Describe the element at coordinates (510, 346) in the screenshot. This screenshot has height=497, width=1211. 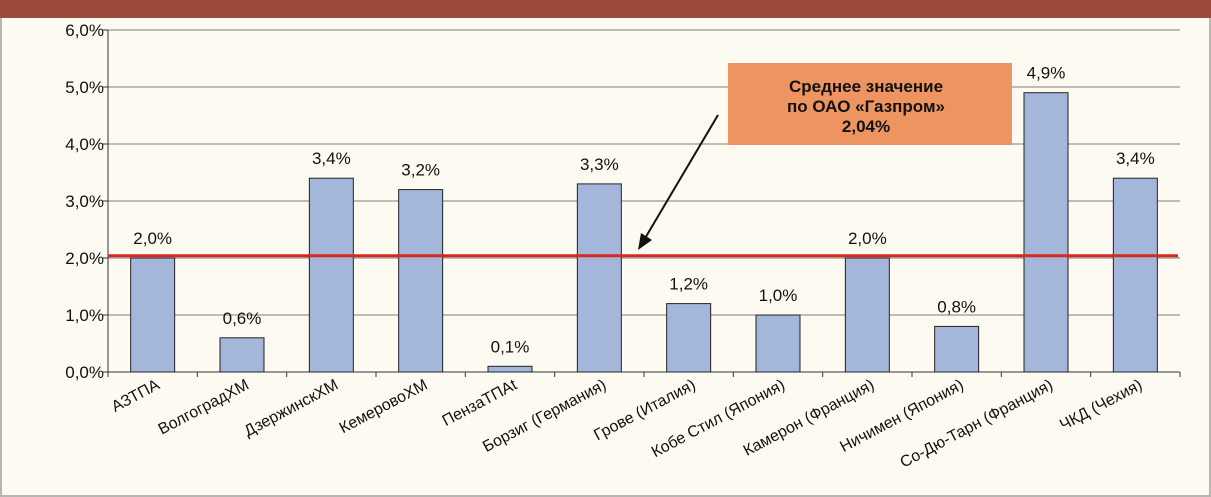
I see `value-label: 0,1%` at that location.